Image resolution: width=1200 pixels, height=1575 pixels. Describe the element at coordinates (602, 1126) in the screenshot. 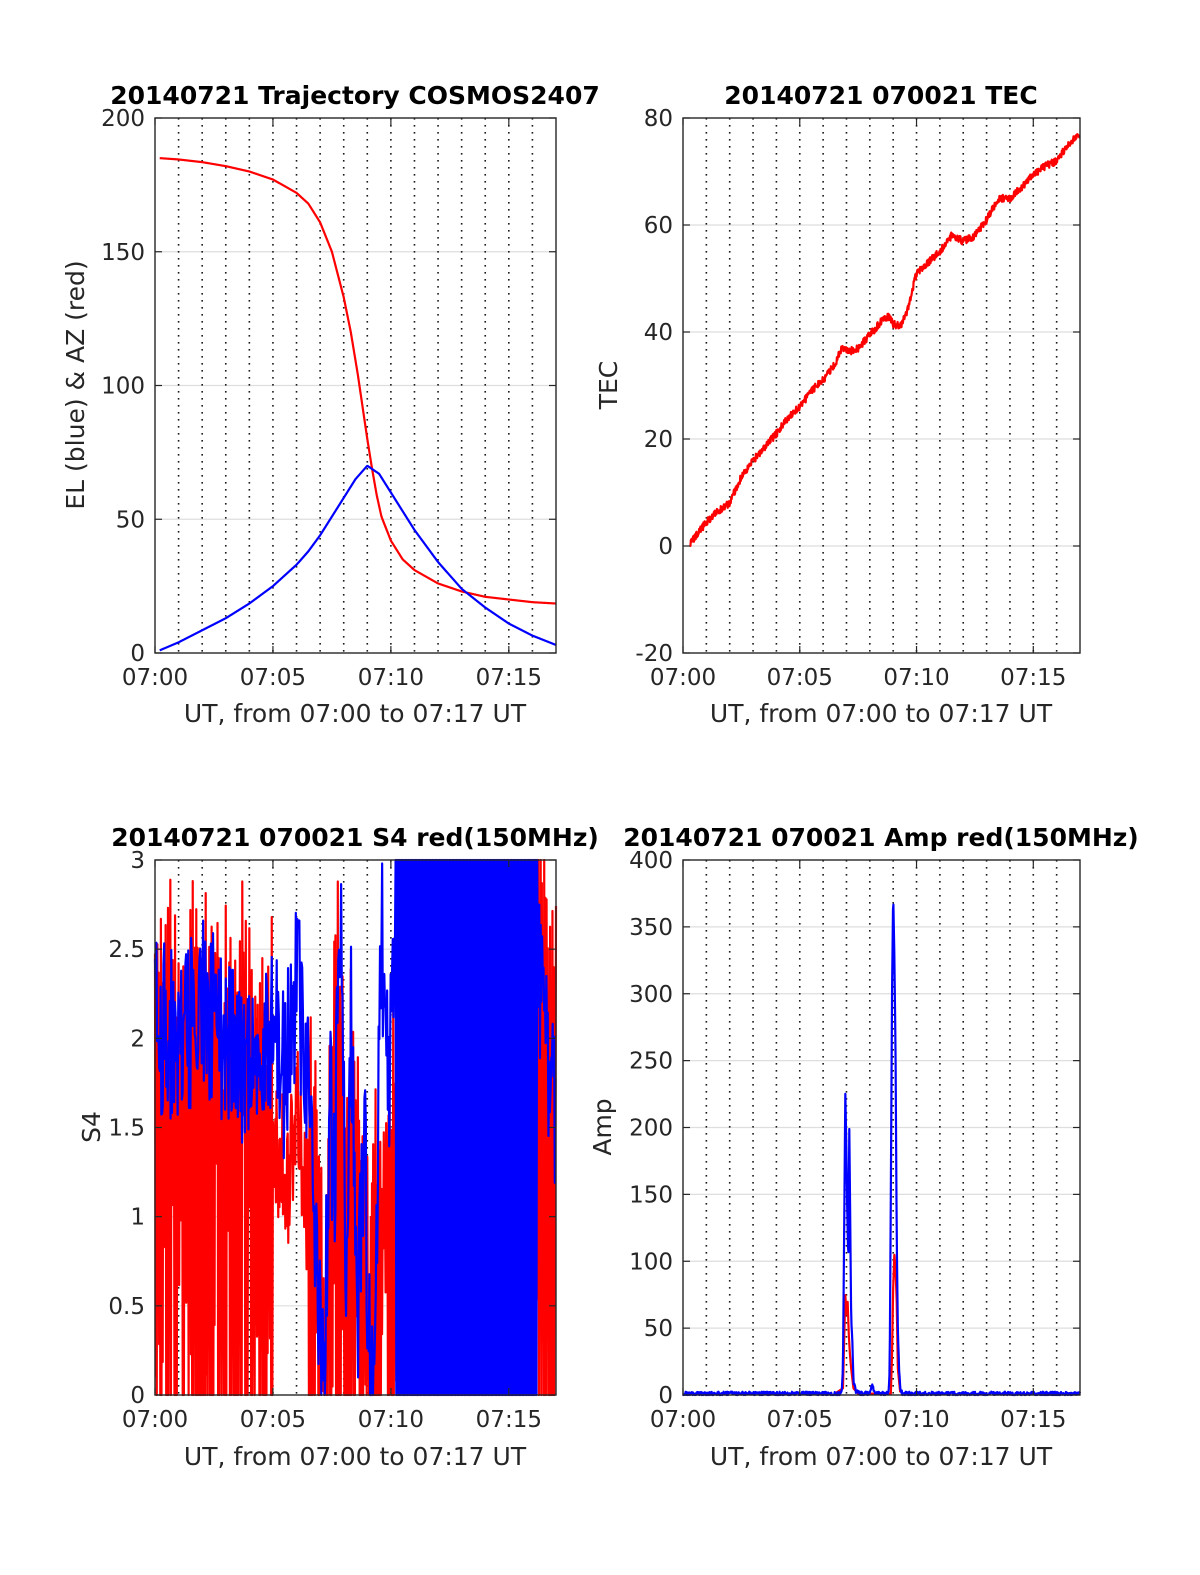

I see `y-axis-label: Amp` at that location.